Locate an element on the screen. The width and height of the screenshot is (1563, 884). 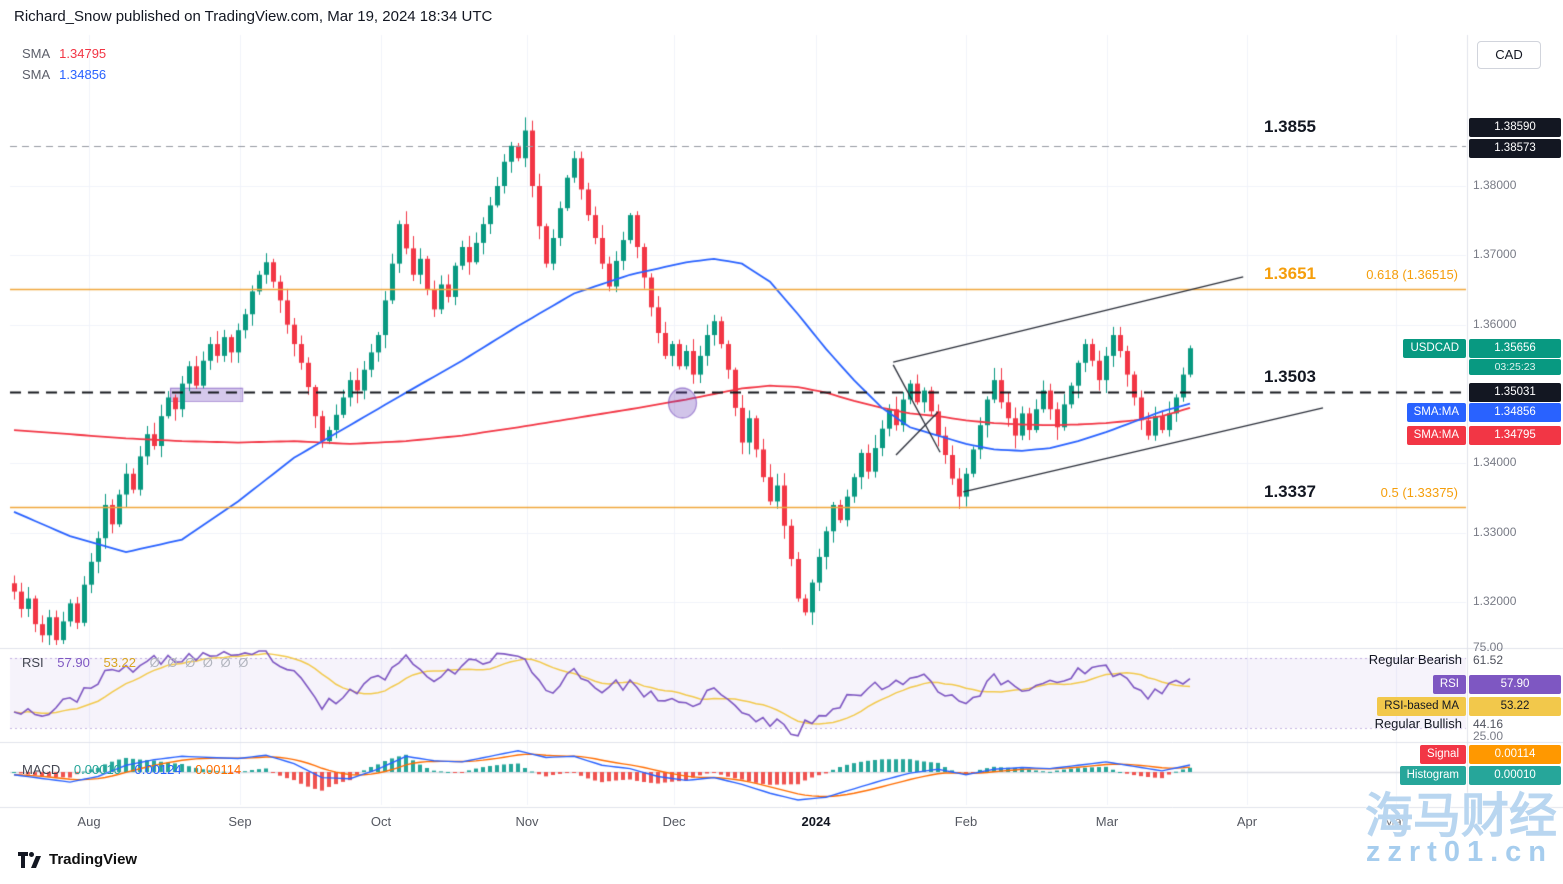
sma-fast-axis-badge: 1.34856 is located at coordinates (1515, 412).